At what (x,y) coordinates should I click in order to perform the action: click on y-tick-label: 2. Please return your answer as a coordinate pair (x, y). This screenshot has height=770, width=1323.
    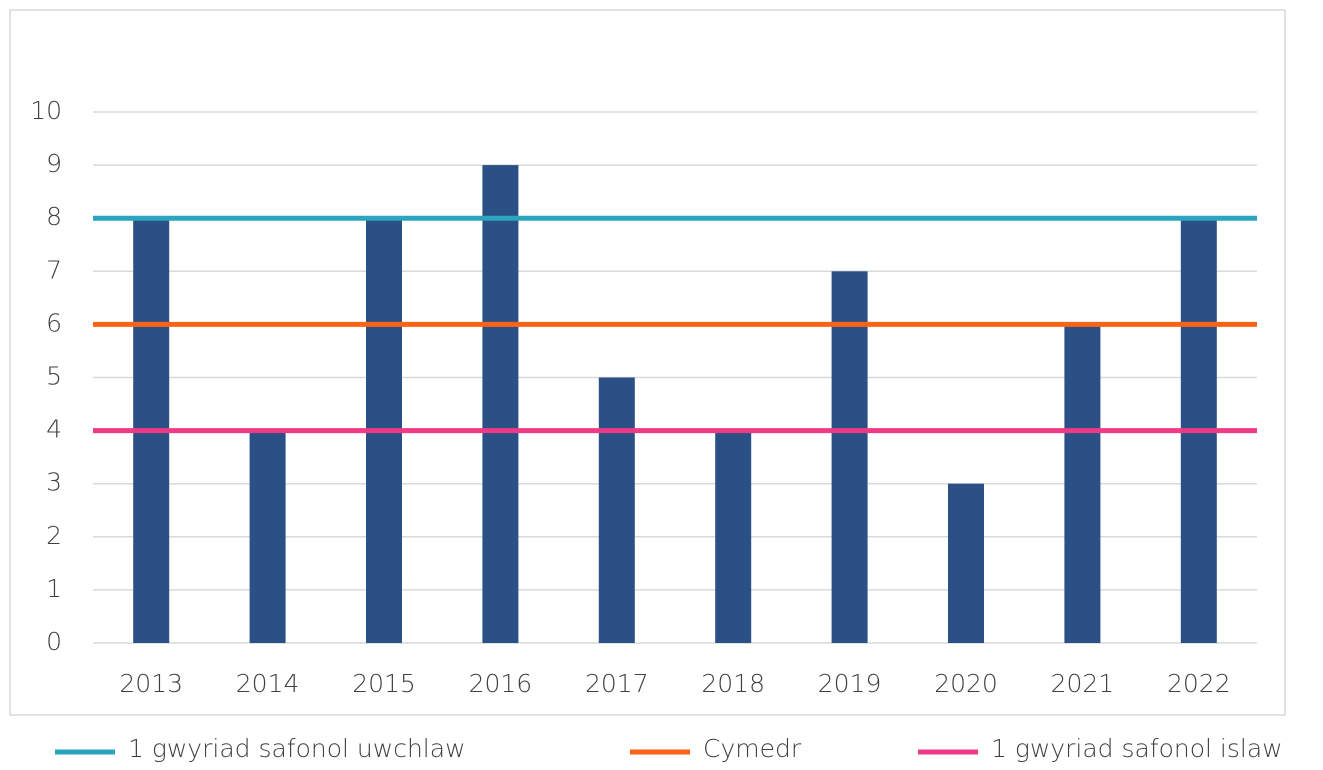
    Looking at the image, I should click on (54, 535).